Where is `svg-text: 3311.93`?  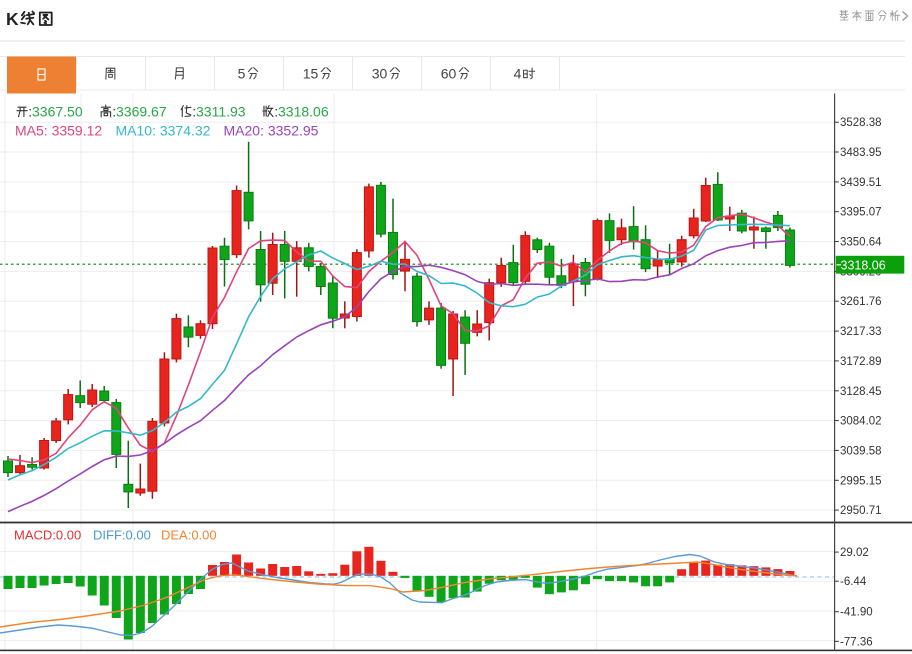 svg-text: 3311.93 is located at coordinates (221, 112).